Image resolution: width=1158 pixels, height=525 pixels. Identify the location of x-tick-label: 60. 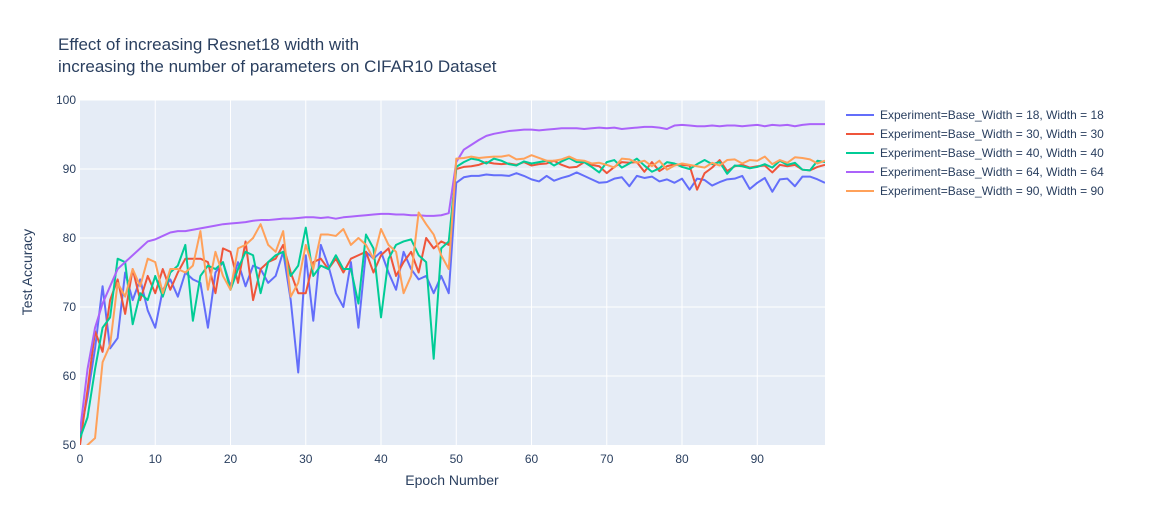
(532, 459).